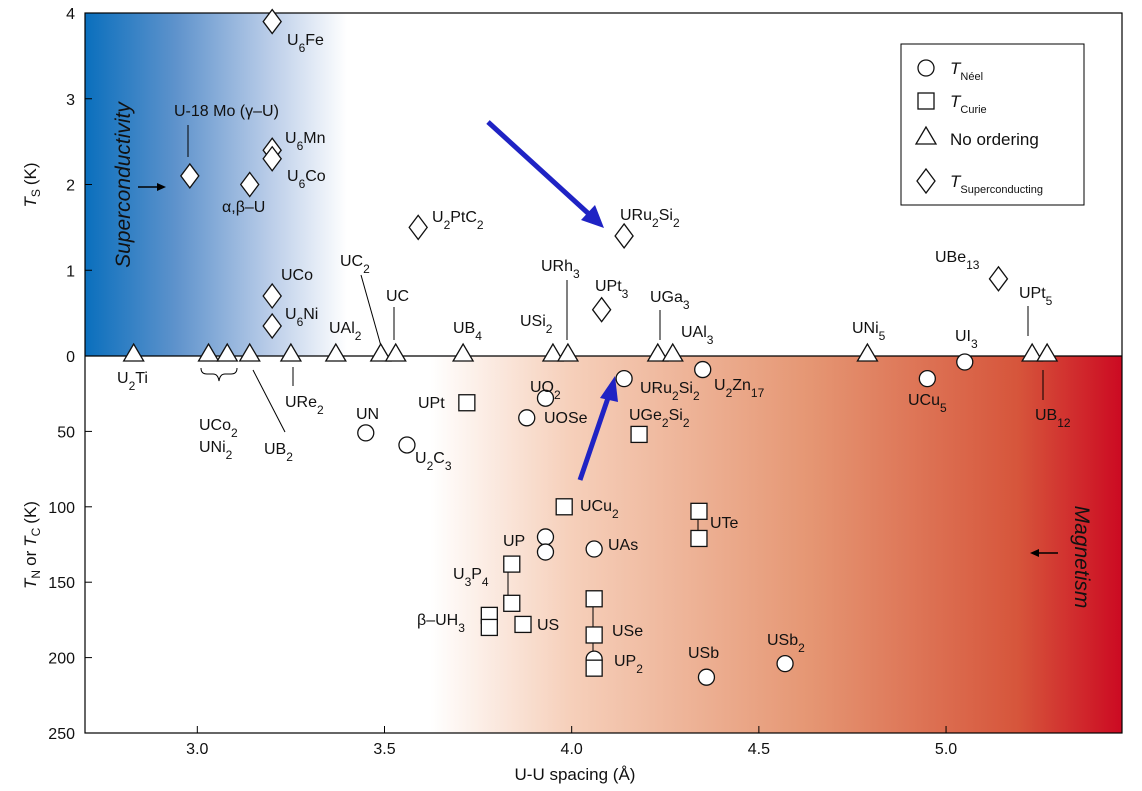 This screenshot has height=791, width=1142. Describe the element at coordinates (467, 331) in the screenshot. I see `point-label: UB4` at that location.